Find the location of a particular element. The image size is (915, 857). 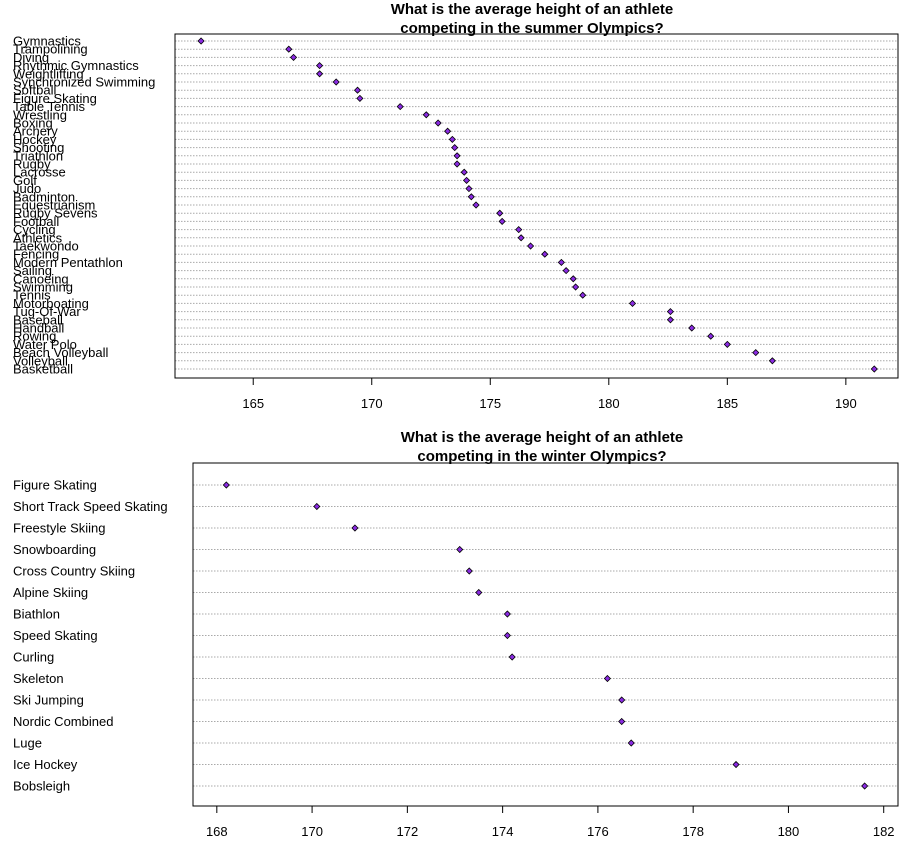

category-label: Lacrosse is located at coordinates (39, 172).